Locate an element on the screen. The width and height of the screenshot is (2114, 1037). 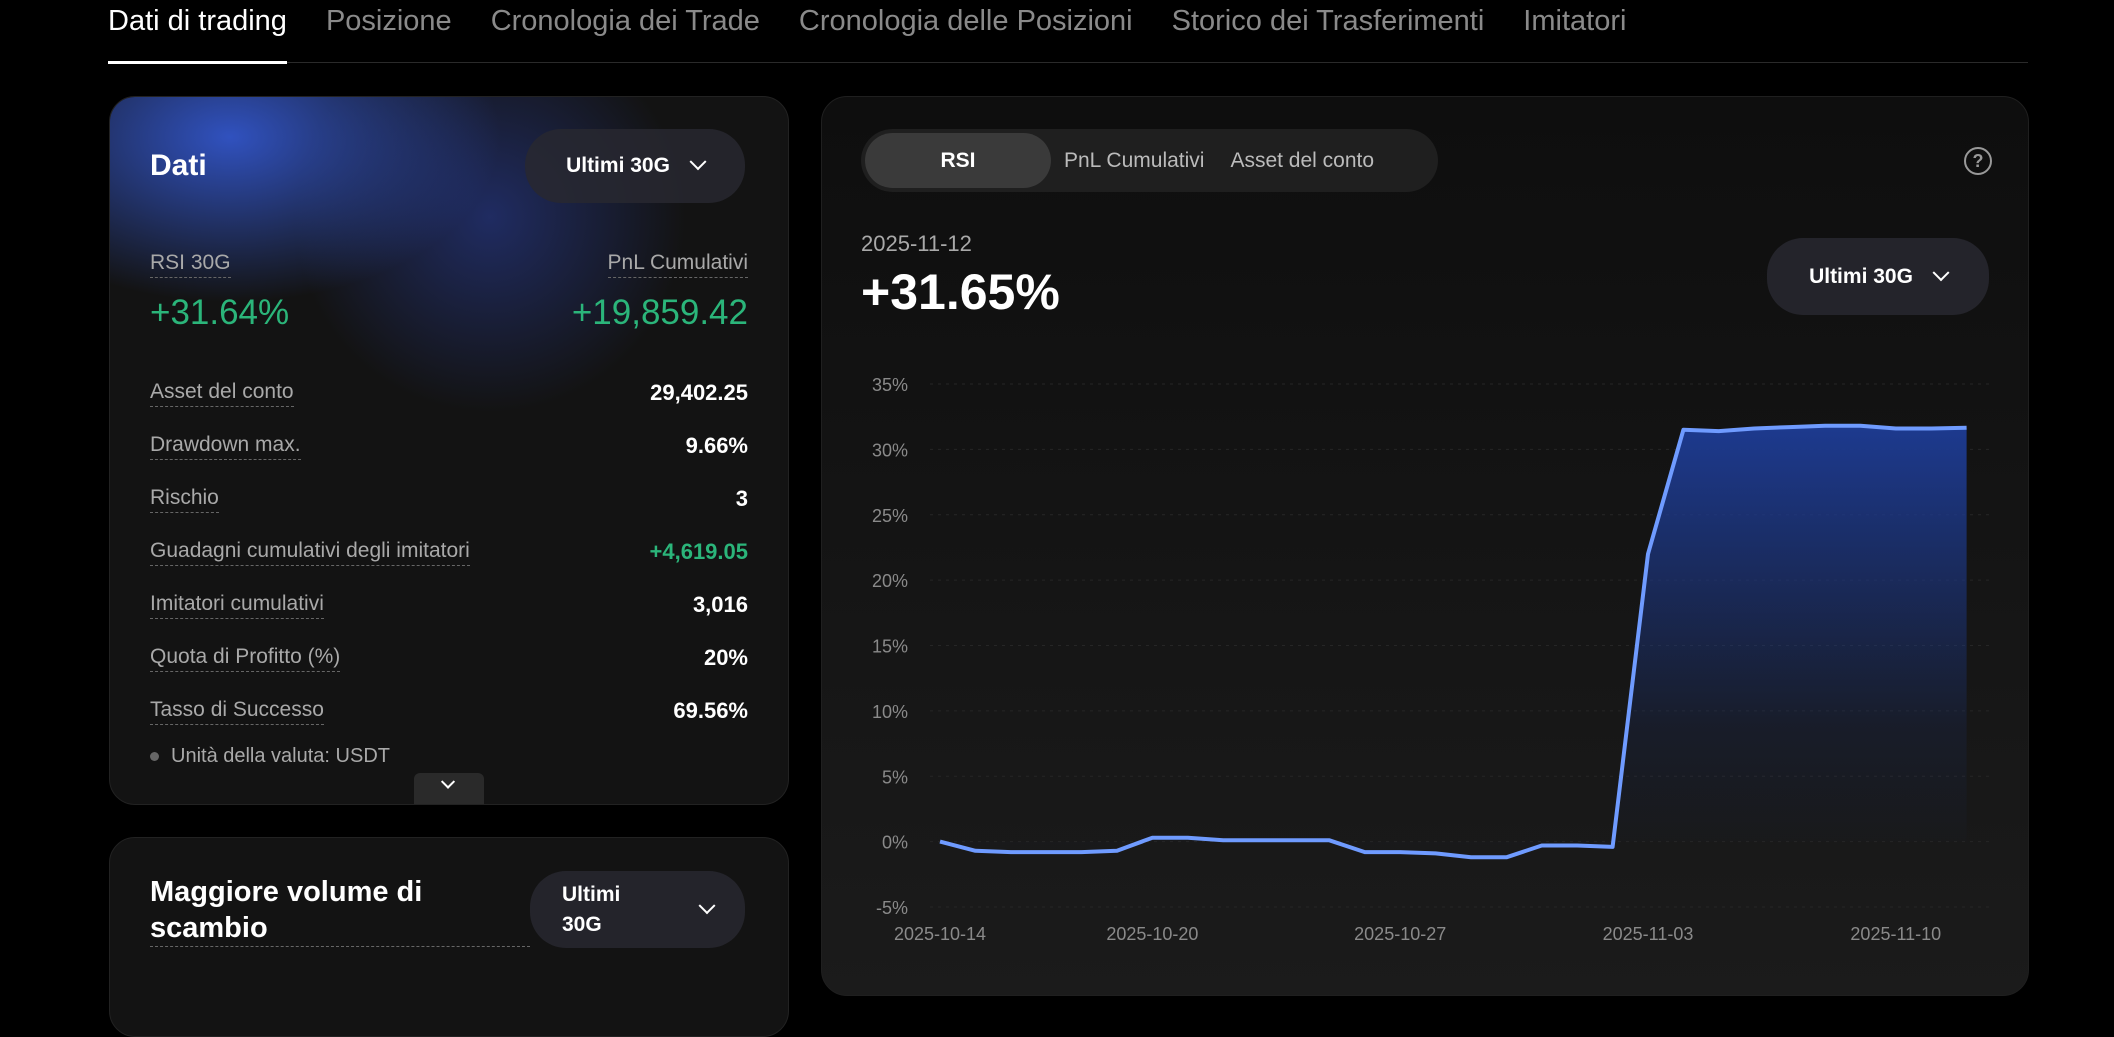
currency-note: Unità della valuta: USDT is located at coordinates (270, 756).